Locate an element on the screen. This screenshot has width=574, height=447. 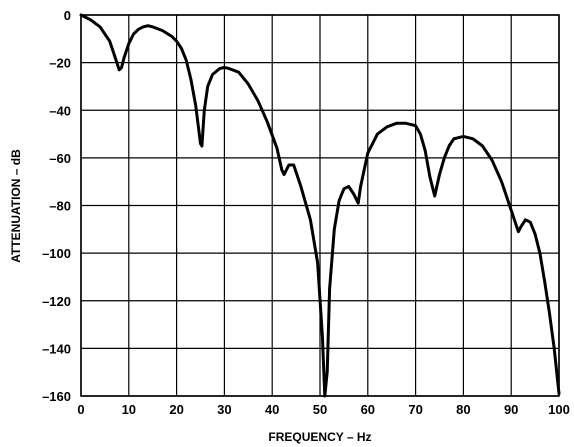
y-tick-labels: 0 –20 –40 –60 –80 –100 –120 –140 –160 is located at coordinates (56, 206).